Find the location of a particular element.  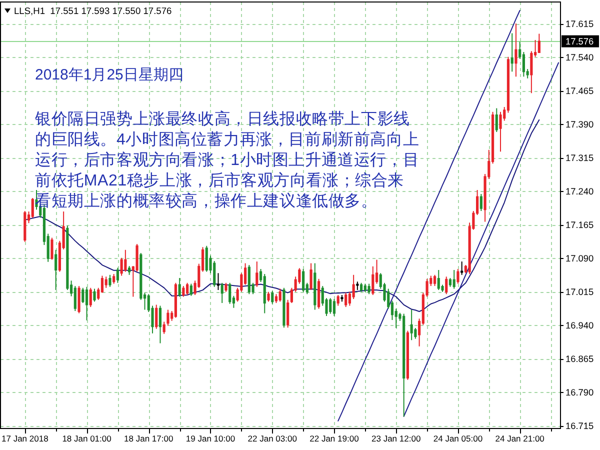

y-tick-label: 17.165 is located at coordinates (580, 225).